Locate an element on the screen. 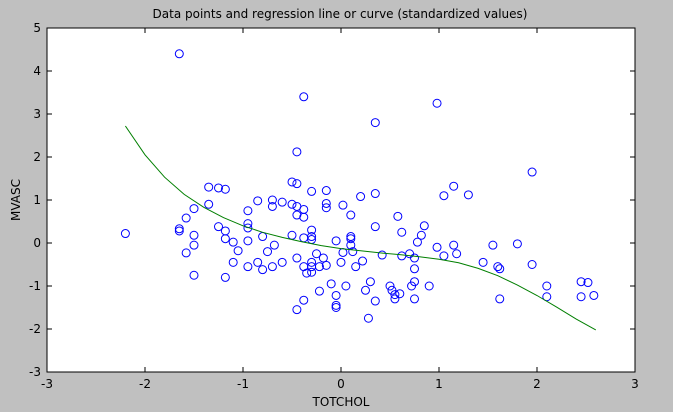 The image size is (673, 412). y-tick-label: 4 is located at coordinates (37, 71).